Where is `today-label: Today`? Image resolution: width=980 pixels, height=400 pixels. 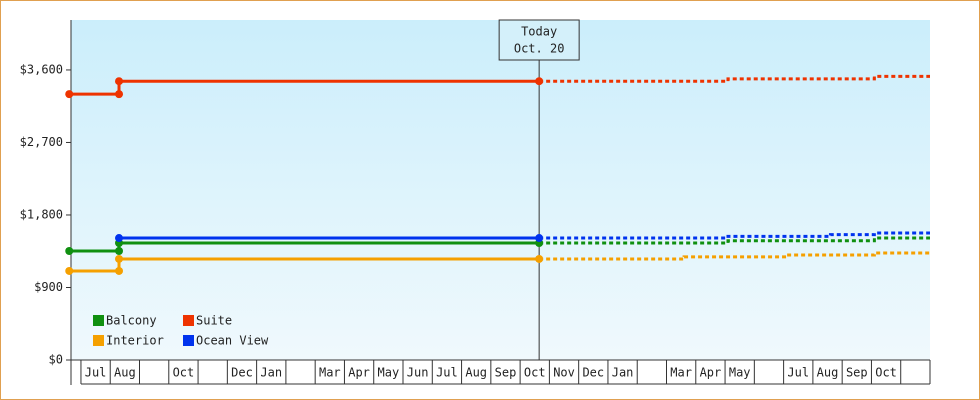
today-label: Today is located at coordinates (539, 32).